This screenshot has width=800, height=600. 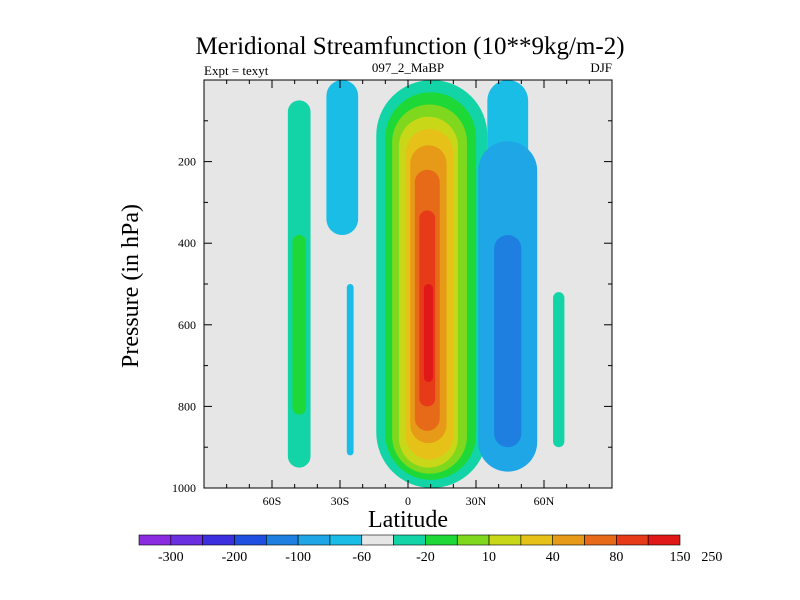 I want to click on y-tick-label: 800, so click(x=187, y=406).